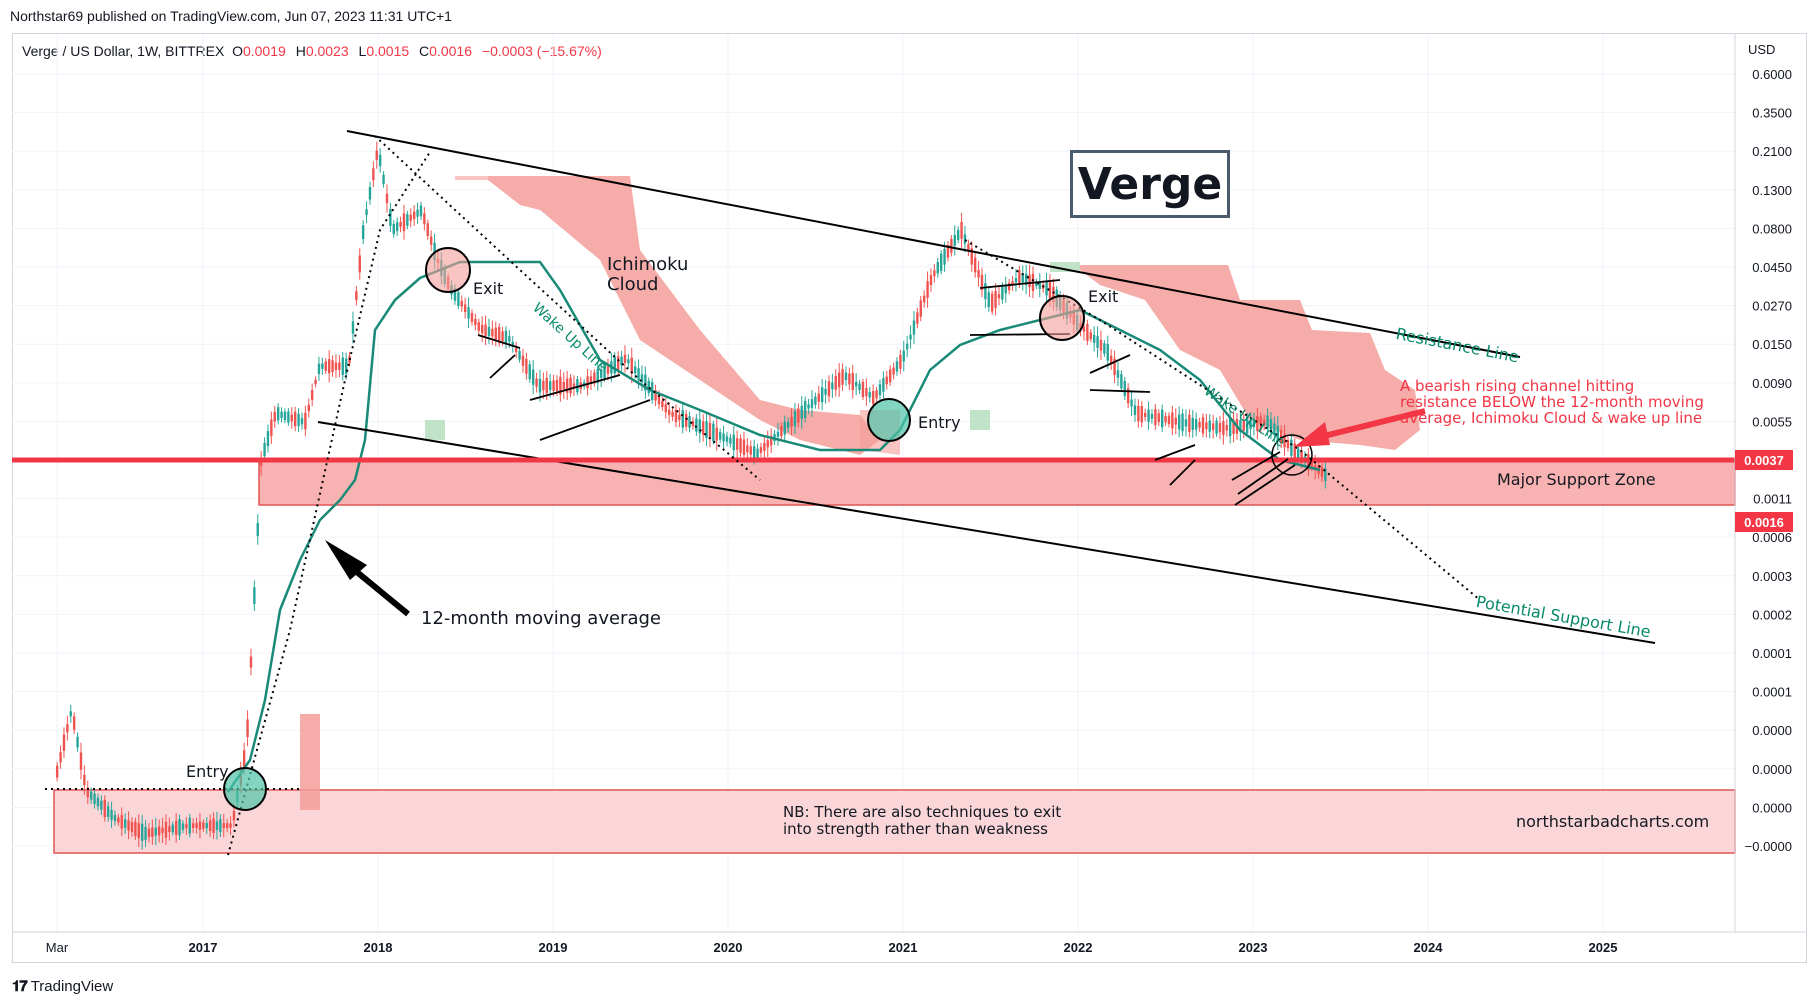 This screenshot has width=1817, height=1007. Describe the element at coordinates (1103, 296) in the screenshot. I see `exit-label-2: Exit` at that location.